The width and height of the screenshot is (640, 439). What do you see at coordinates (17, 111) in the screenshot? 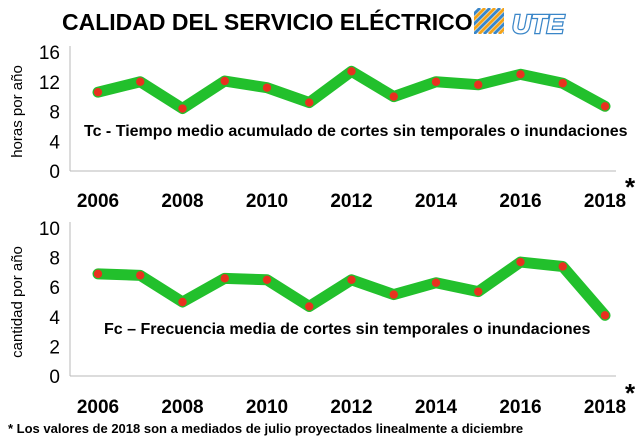
I see `y-axis-label: horas por año` at bounding box center [17, 111].